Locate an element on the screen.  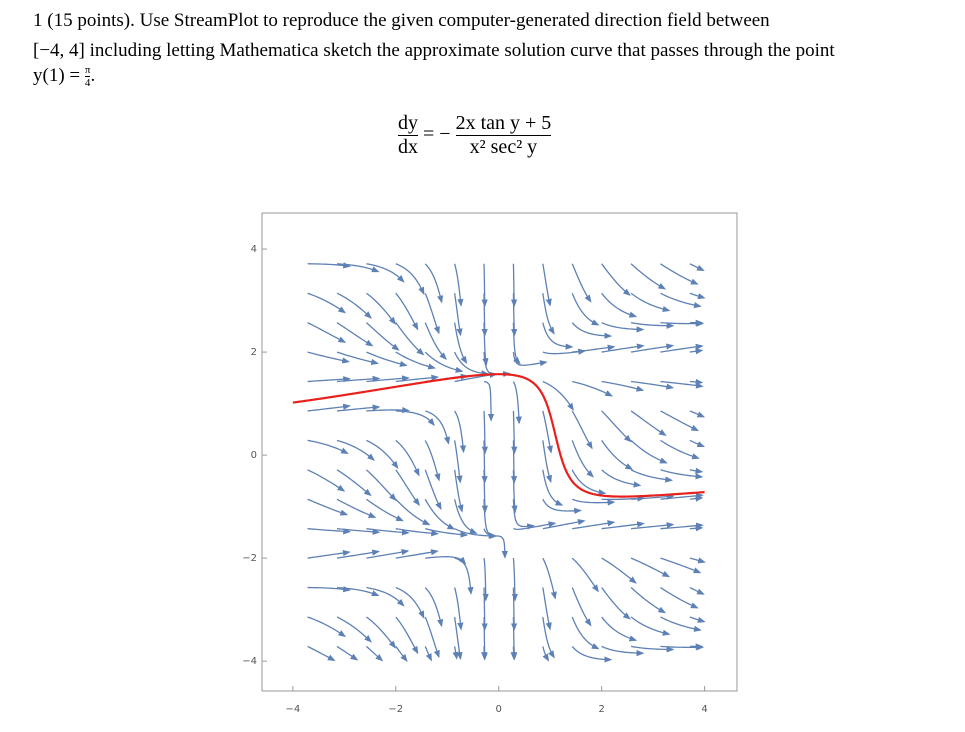
lhs-fraction: dy dx is located at coordinates (408, 135).